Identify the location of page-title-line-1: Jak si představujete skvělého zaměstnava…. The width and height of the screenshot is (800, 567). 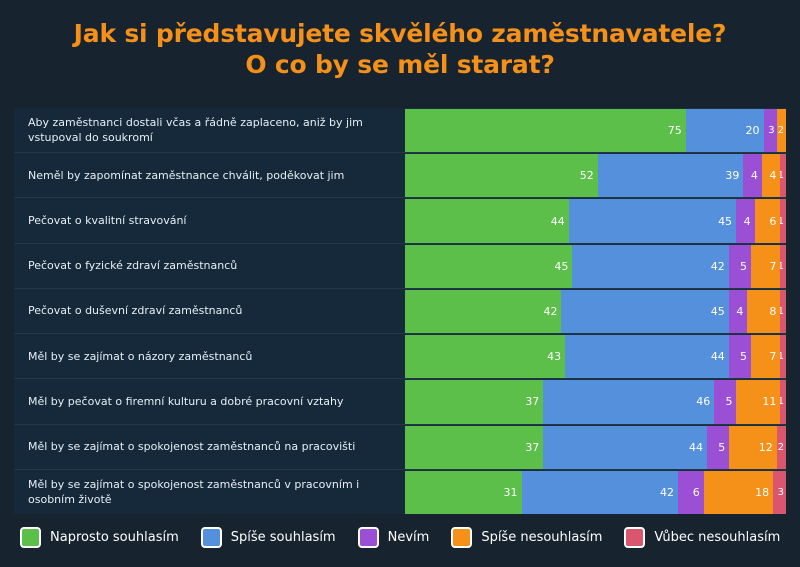
(400, 33).